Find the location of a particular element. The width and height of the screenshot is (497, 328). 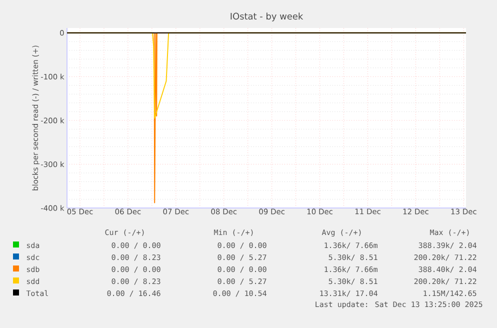

chart-title: IOstat - by week is located at coordinates (267, 17).